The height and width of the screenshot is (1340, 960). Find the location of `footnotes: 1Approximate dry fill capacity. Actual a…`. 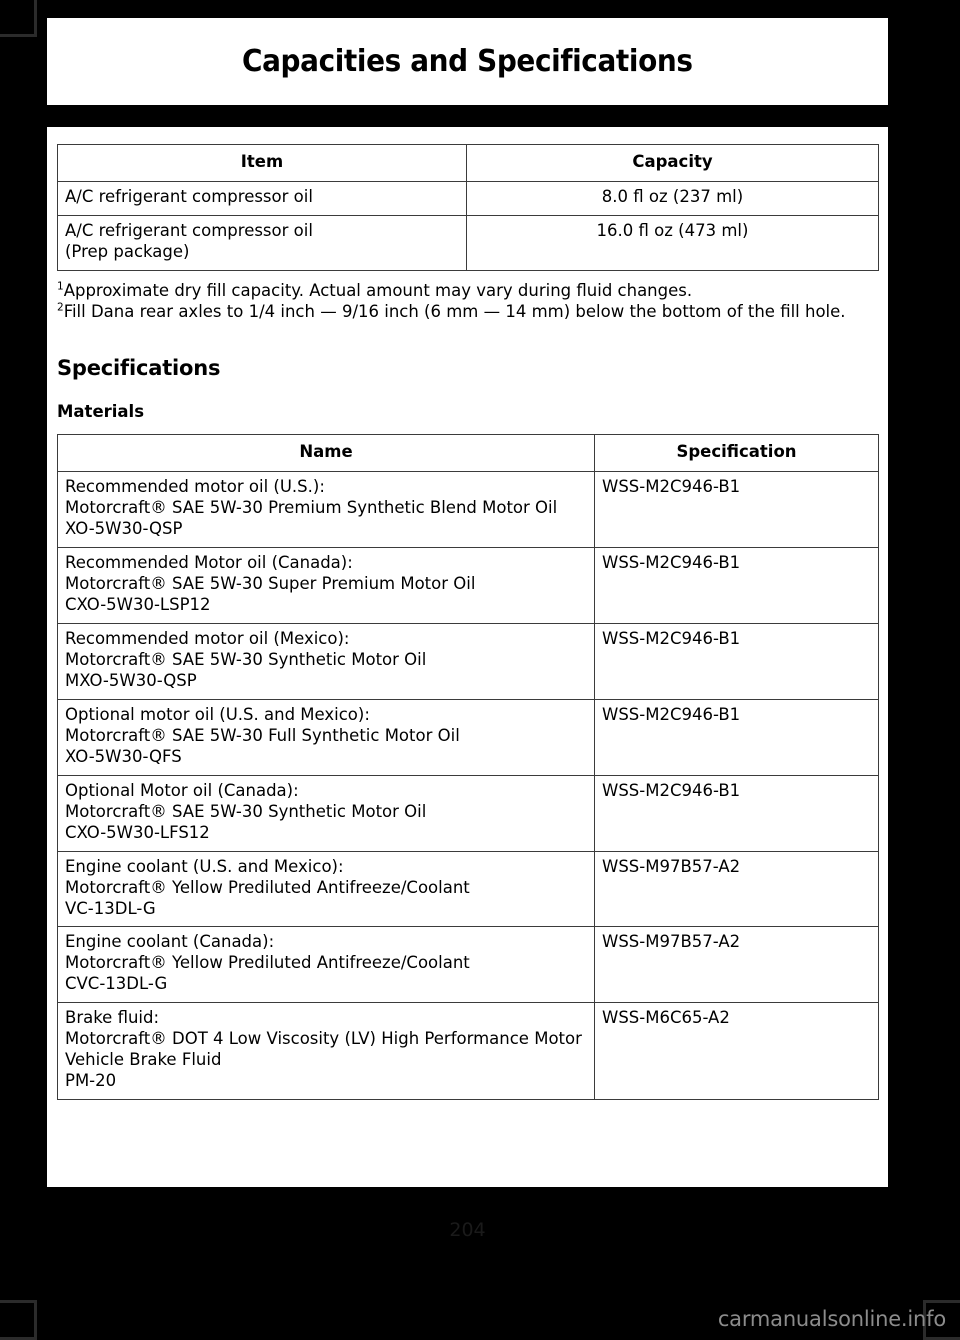

footnotes: 1Approximate dry fill capacity. Actual a… is located at coordinates (467, 301).